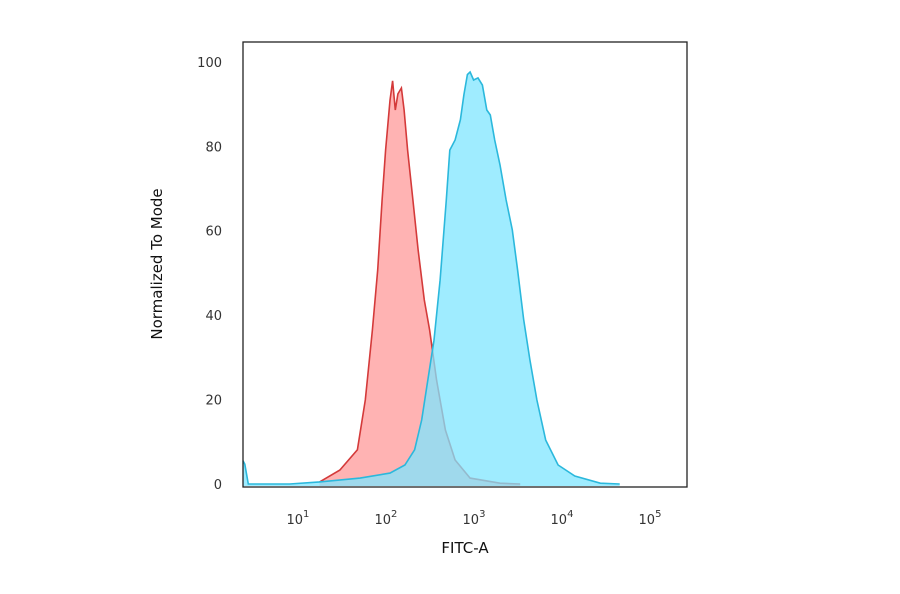 This screenshot has width=900, height=594. I want to click on x-tick-label: 10³, so click(474, 518).